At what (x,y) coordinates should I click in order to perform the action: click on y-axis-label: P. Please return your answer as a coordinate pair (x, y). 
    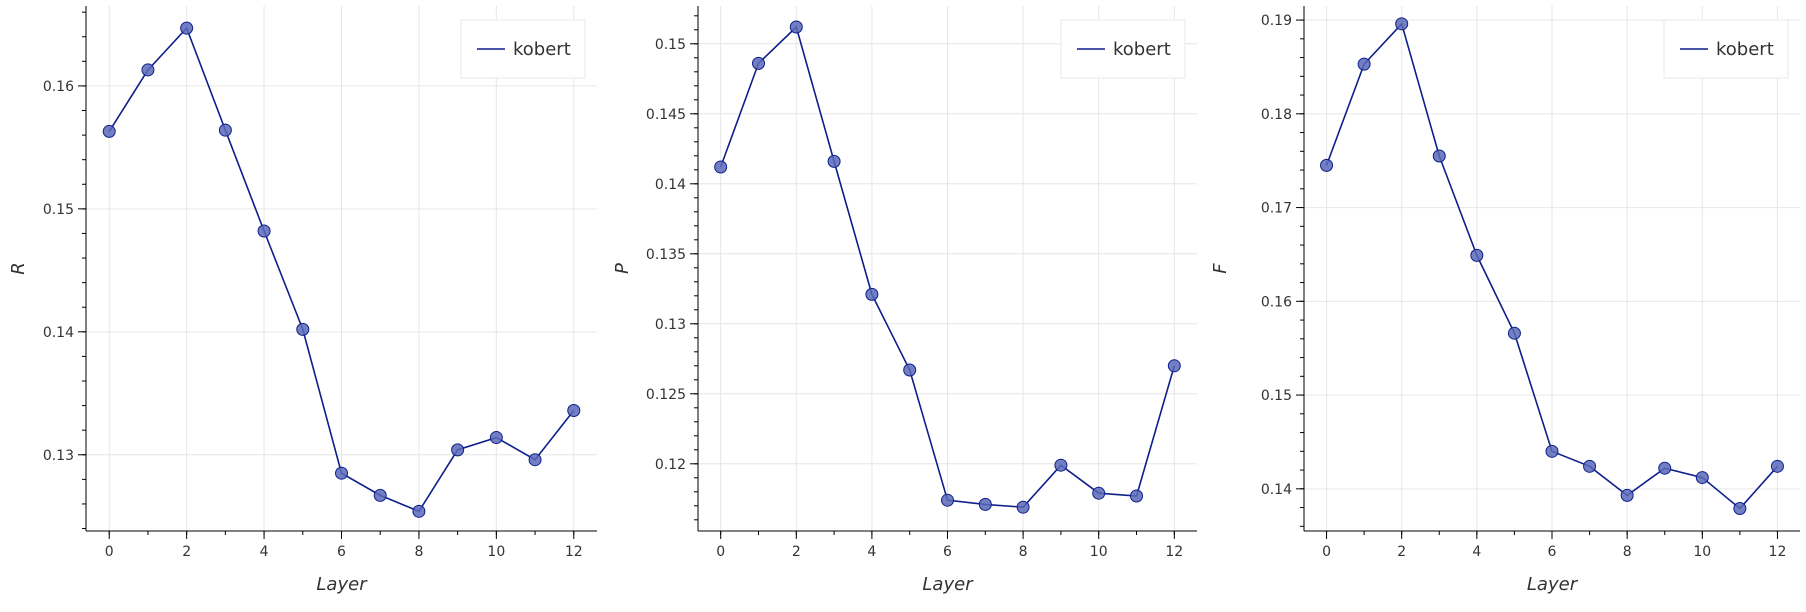
    Looking at the image, I should click on (622, 268).